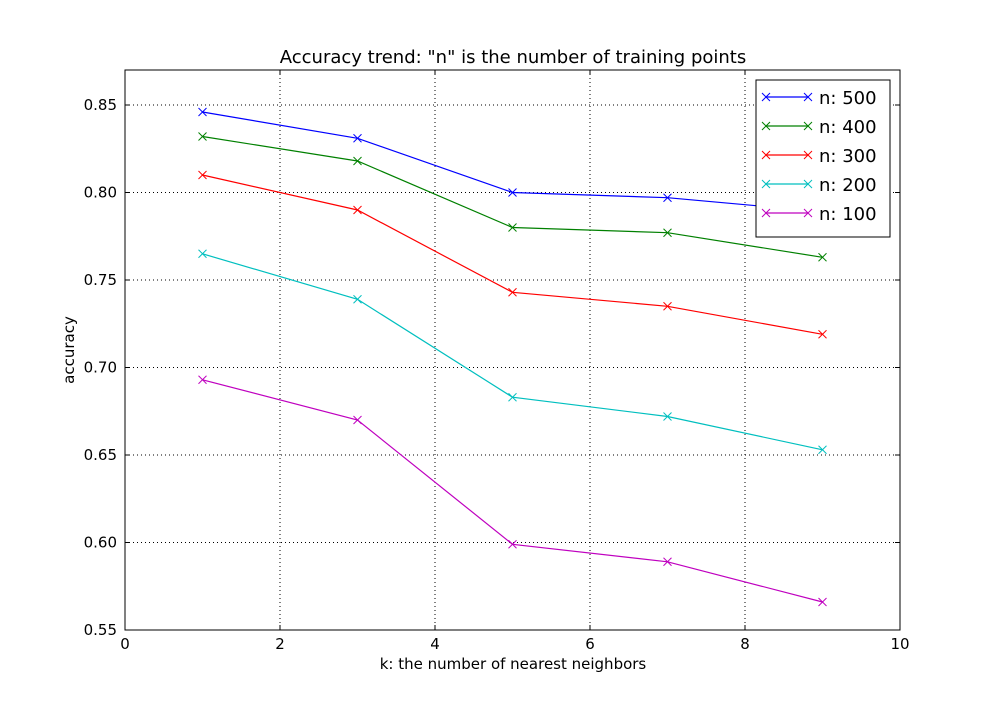  What do you see at coordinates (848, 185) in the screenshot?
I see `legend-label: n: 200` at bounding box center [848, 185].